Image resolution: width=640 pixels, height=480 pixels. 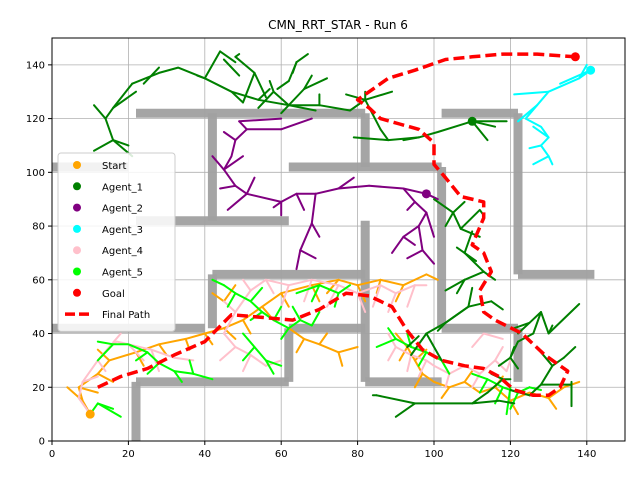 What do you see at coordinates (38, 280) in the screenshot?
I see `y-tick-label: 60` at bounding box center [38, 280].